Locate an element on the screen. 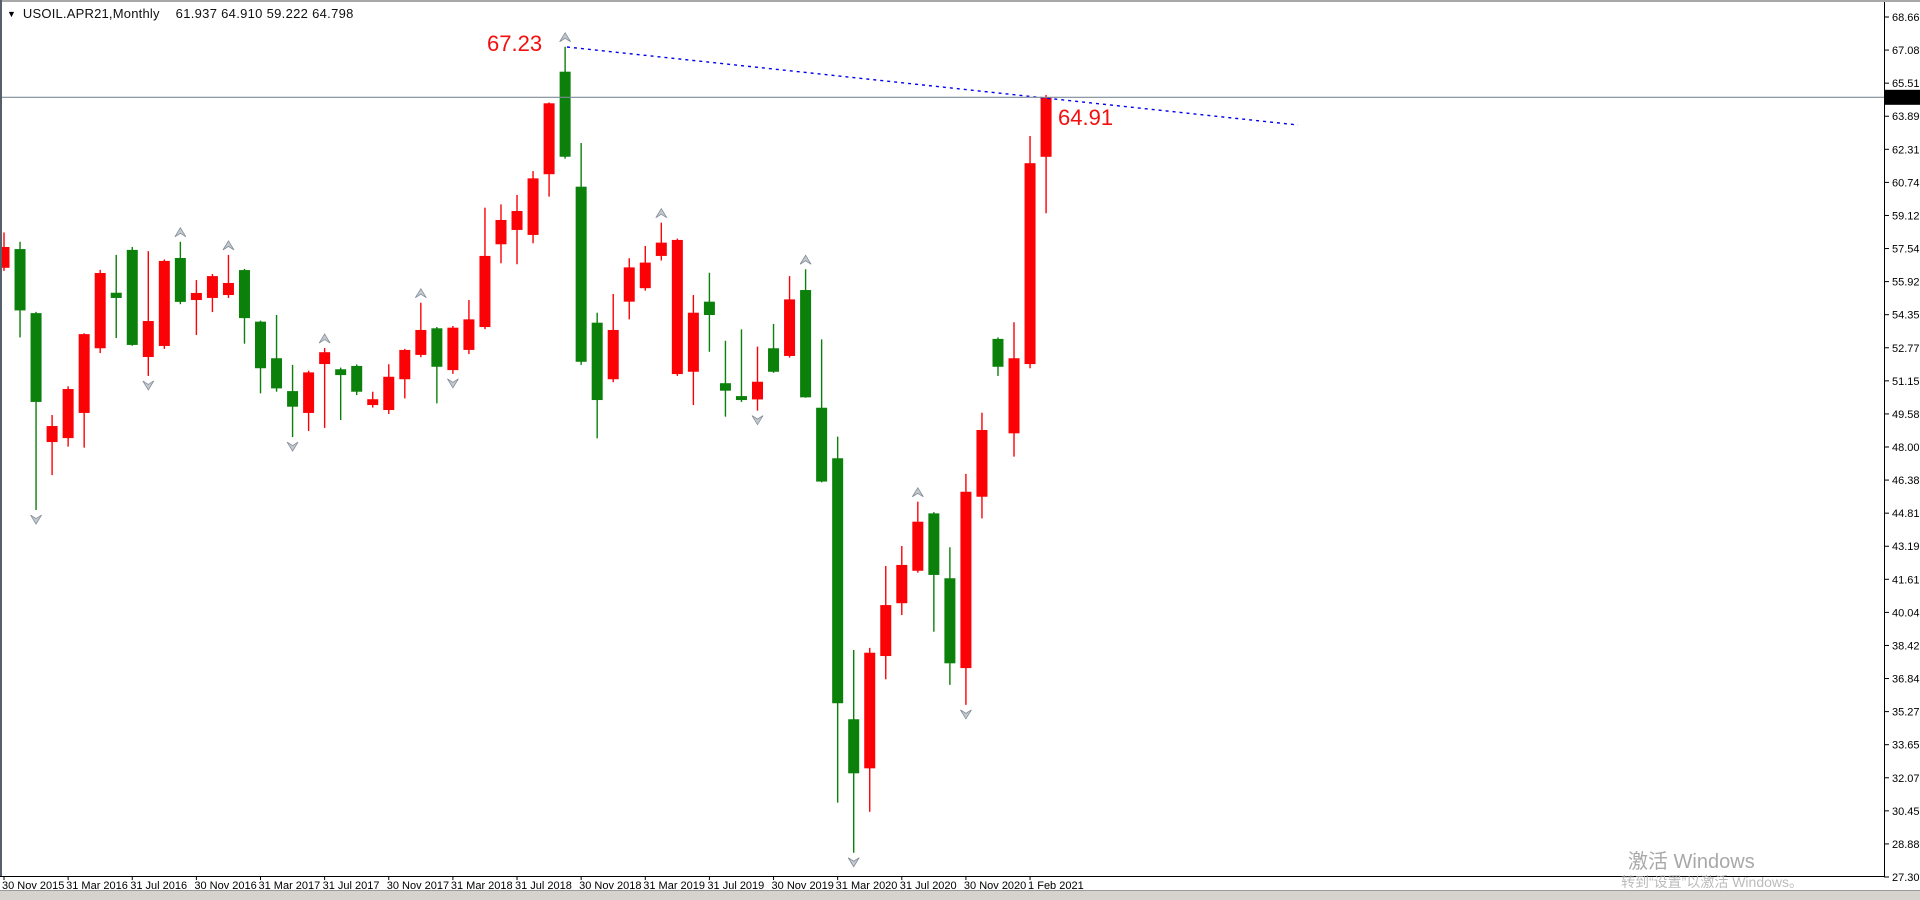 This screenshot has height=900, width=1920. price-axis-label: 41.615 is located at coordinates (1906, 580).